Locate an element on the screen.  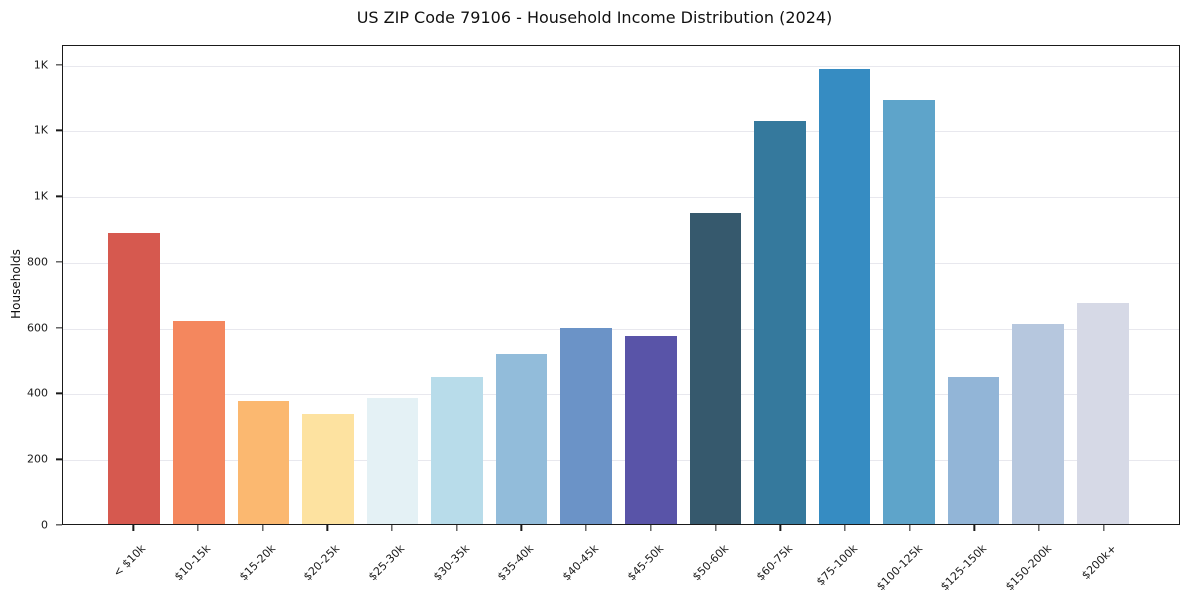
x-tick-label: $40-45k is located at coordinates (581, 563).